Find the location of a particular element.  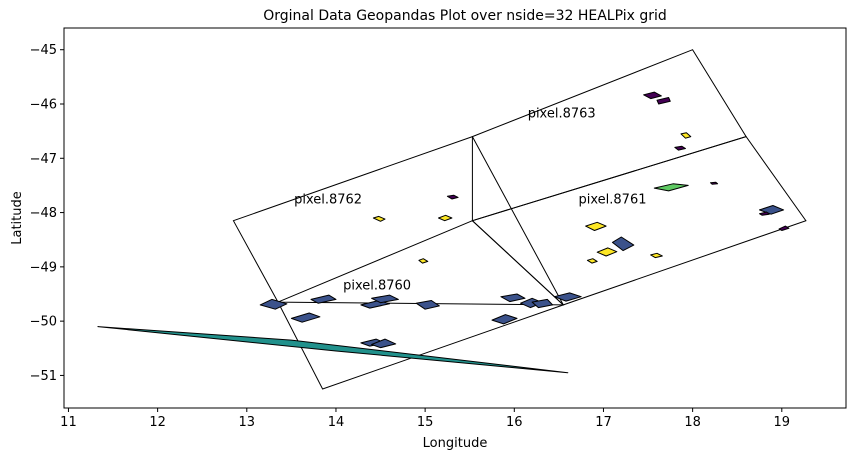

pixel-label: pixel.8763 is located at coordinates (562, 114).